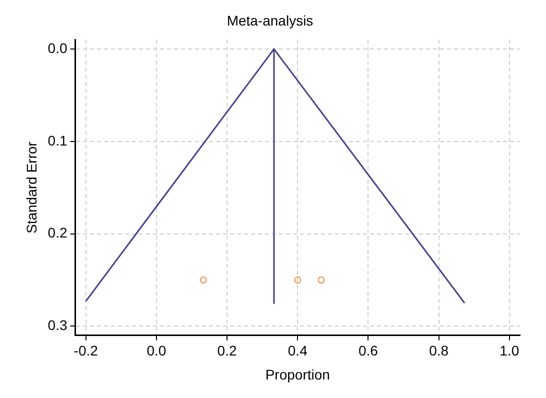  Describe the element at coordinates (86, 350) in the screenshot. I see `x-tick-label: -0.2` at that location.